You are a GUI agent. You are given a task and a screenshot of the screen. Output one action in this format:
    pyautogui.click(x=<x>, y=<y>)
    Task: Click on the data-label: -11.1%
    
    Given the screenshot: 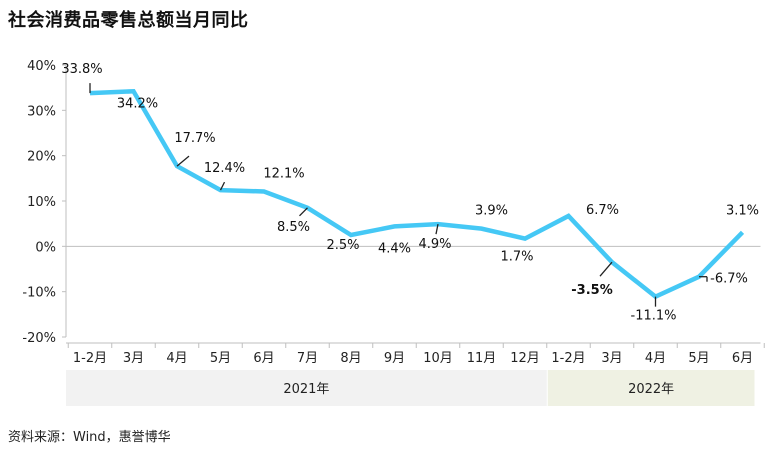 What is the action you would take?
    pyautogui.click(x=654, y=316)
    